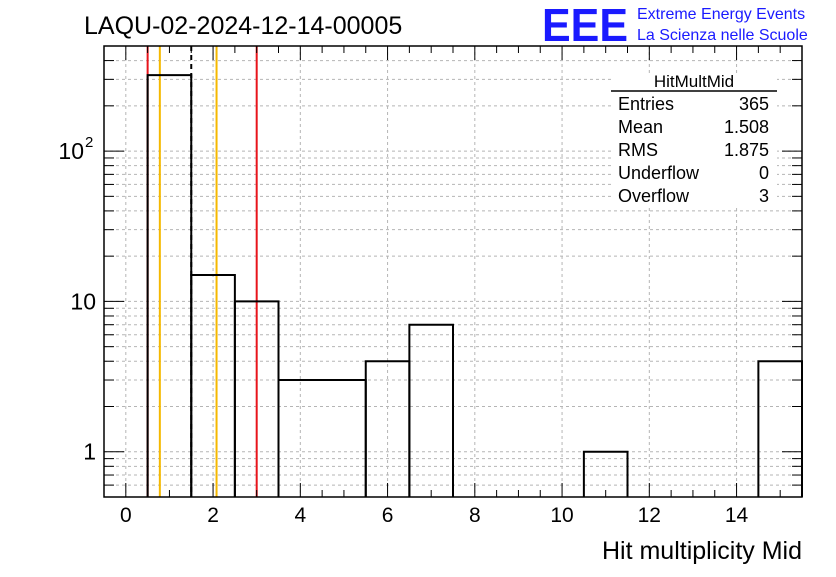  What do you see at coordinates (243, 26) in the screenshot?
I see `chart-title: LAQU-02-2024-12-14-00005` at bounding box center [243, 26].